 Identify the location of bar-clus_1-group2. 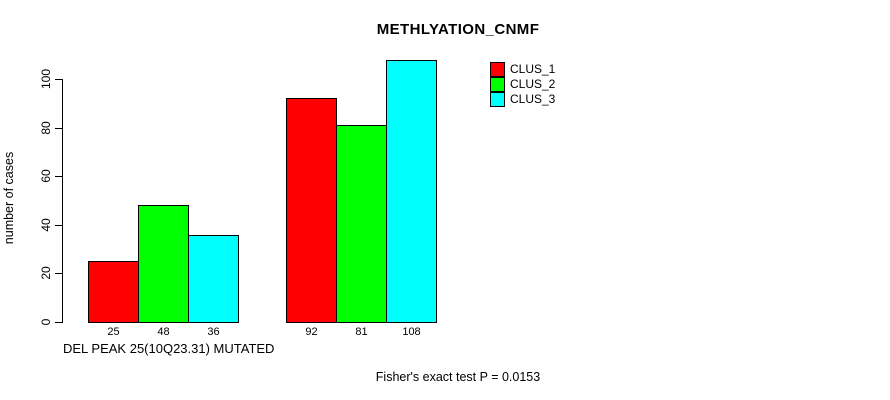
(311, 210).